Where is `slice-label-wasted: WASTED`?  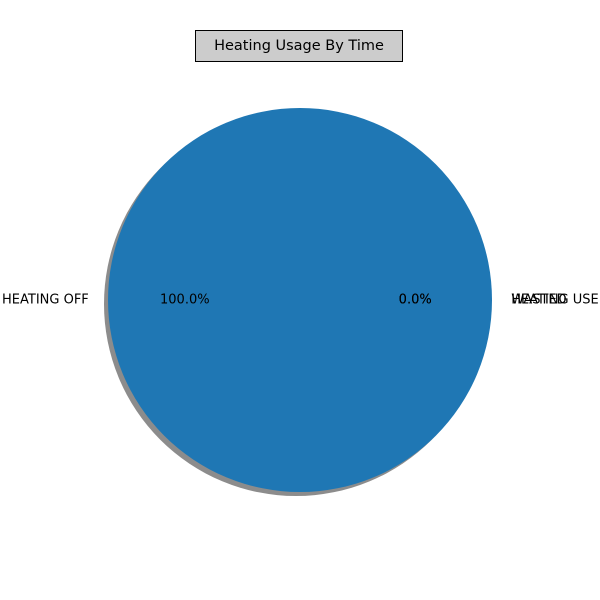 slice-label-wasted: WASTED is located at coordinates (538, 300).